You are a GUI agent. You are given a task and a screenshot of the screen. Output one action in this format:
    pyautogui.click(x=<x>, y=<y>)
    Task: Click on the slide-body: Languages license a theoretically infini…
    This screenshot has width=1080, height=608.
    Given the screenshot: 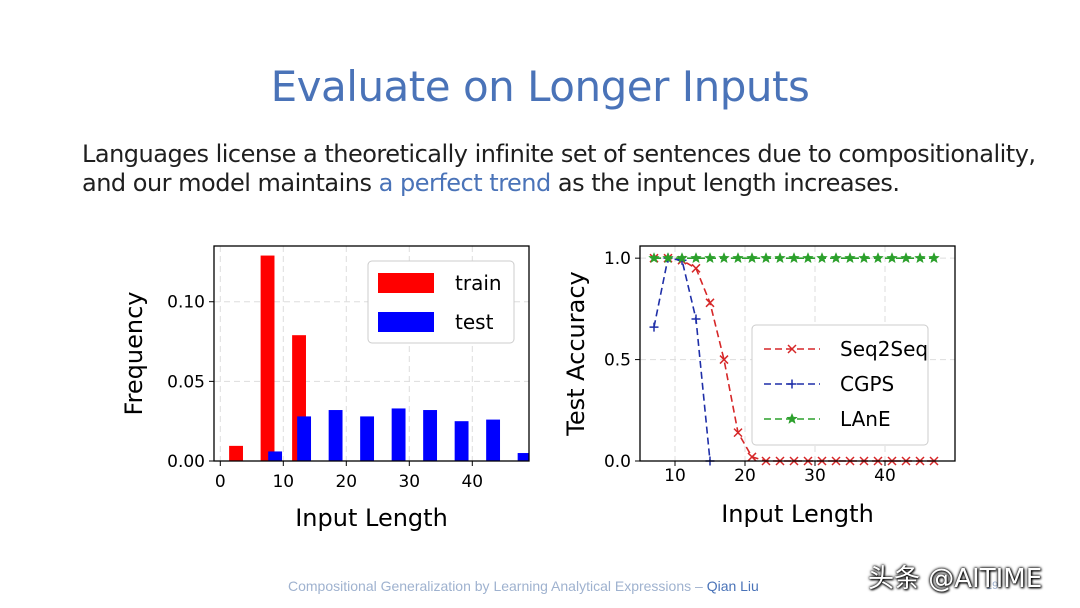 What is the action you would take?
    pyautogui.click(x=572, y=169)
    